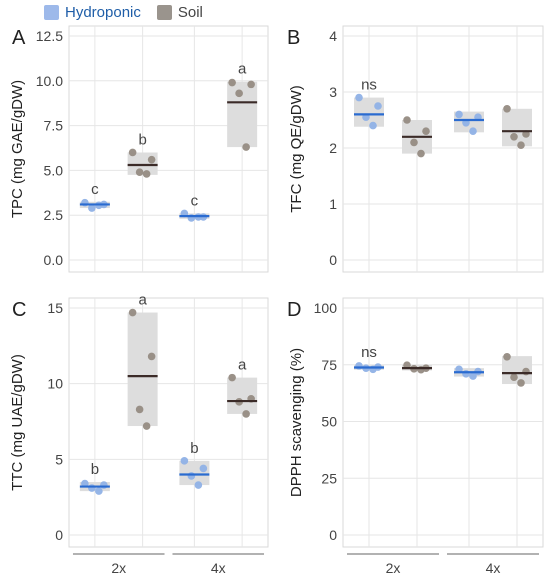 This screenshot has height=583, width=550. I want to click on panel-a-ytick-label: 10.0, so click(49, 81).